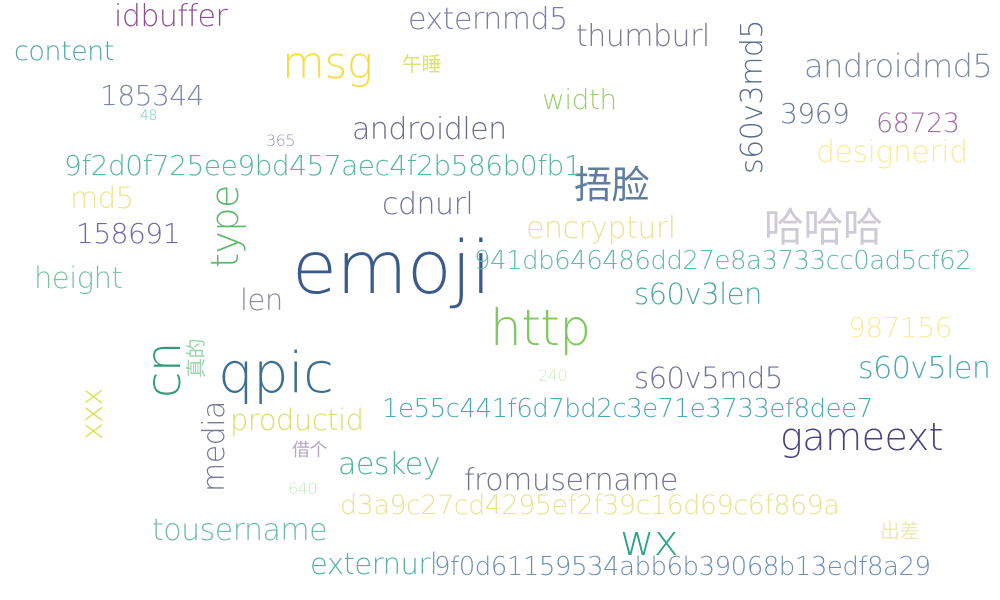 The width and height of the screenshot is (1000, 600). I want to click on word-s60v5md5: s60v5md5, so click(708, 378).